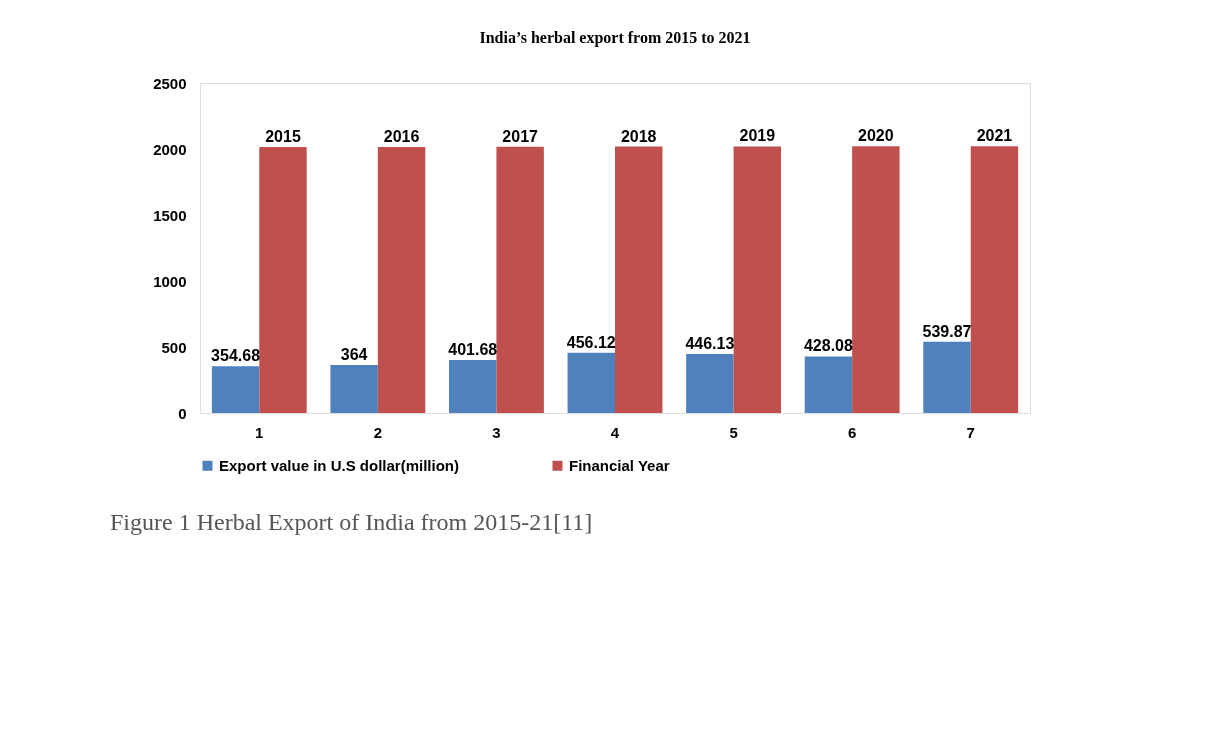  Describe the element at coordinates (401, 136) in the screenshot. I see `data-label: 2016` at that location.